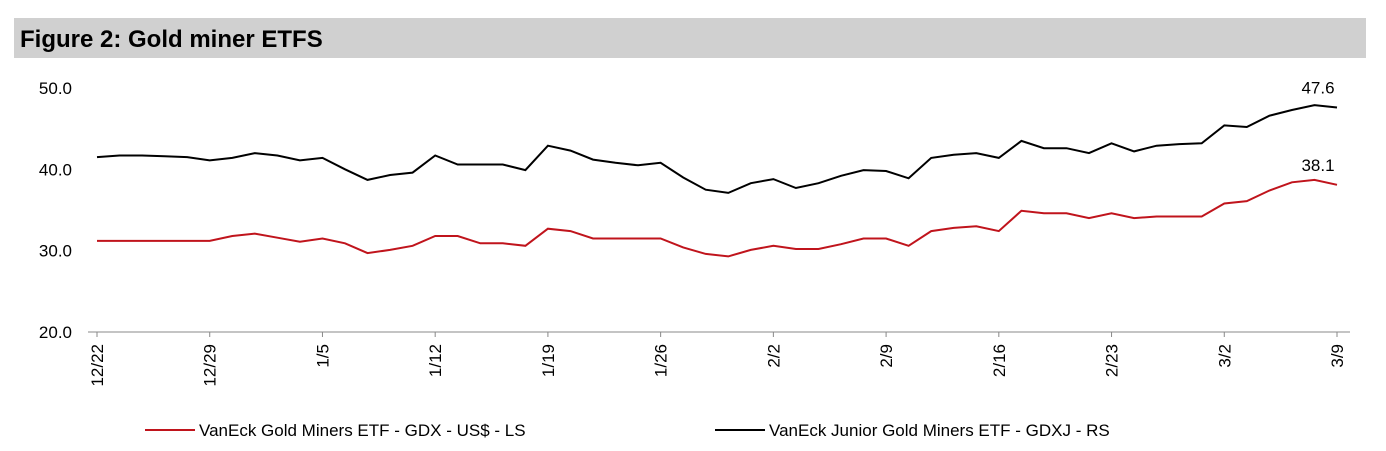 Image resolution: width=1386 pixels, height=451 pixels. Describe the element at coordinates (322, 356) in the screenshot. I see `x-tick-label: 1/5` at that location.